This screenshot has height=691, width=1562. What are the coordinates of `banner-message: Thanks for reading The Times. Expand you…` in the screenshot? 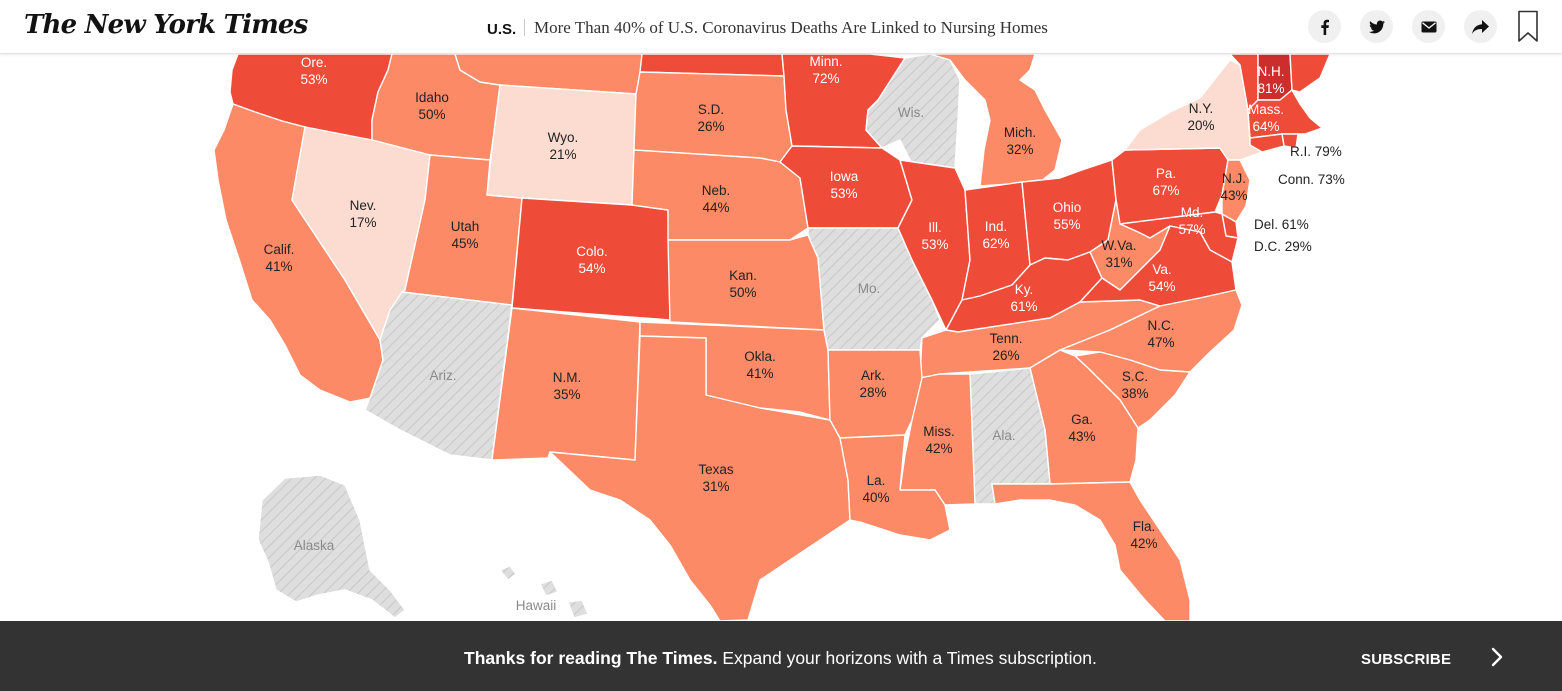 It's located at (780, 658).